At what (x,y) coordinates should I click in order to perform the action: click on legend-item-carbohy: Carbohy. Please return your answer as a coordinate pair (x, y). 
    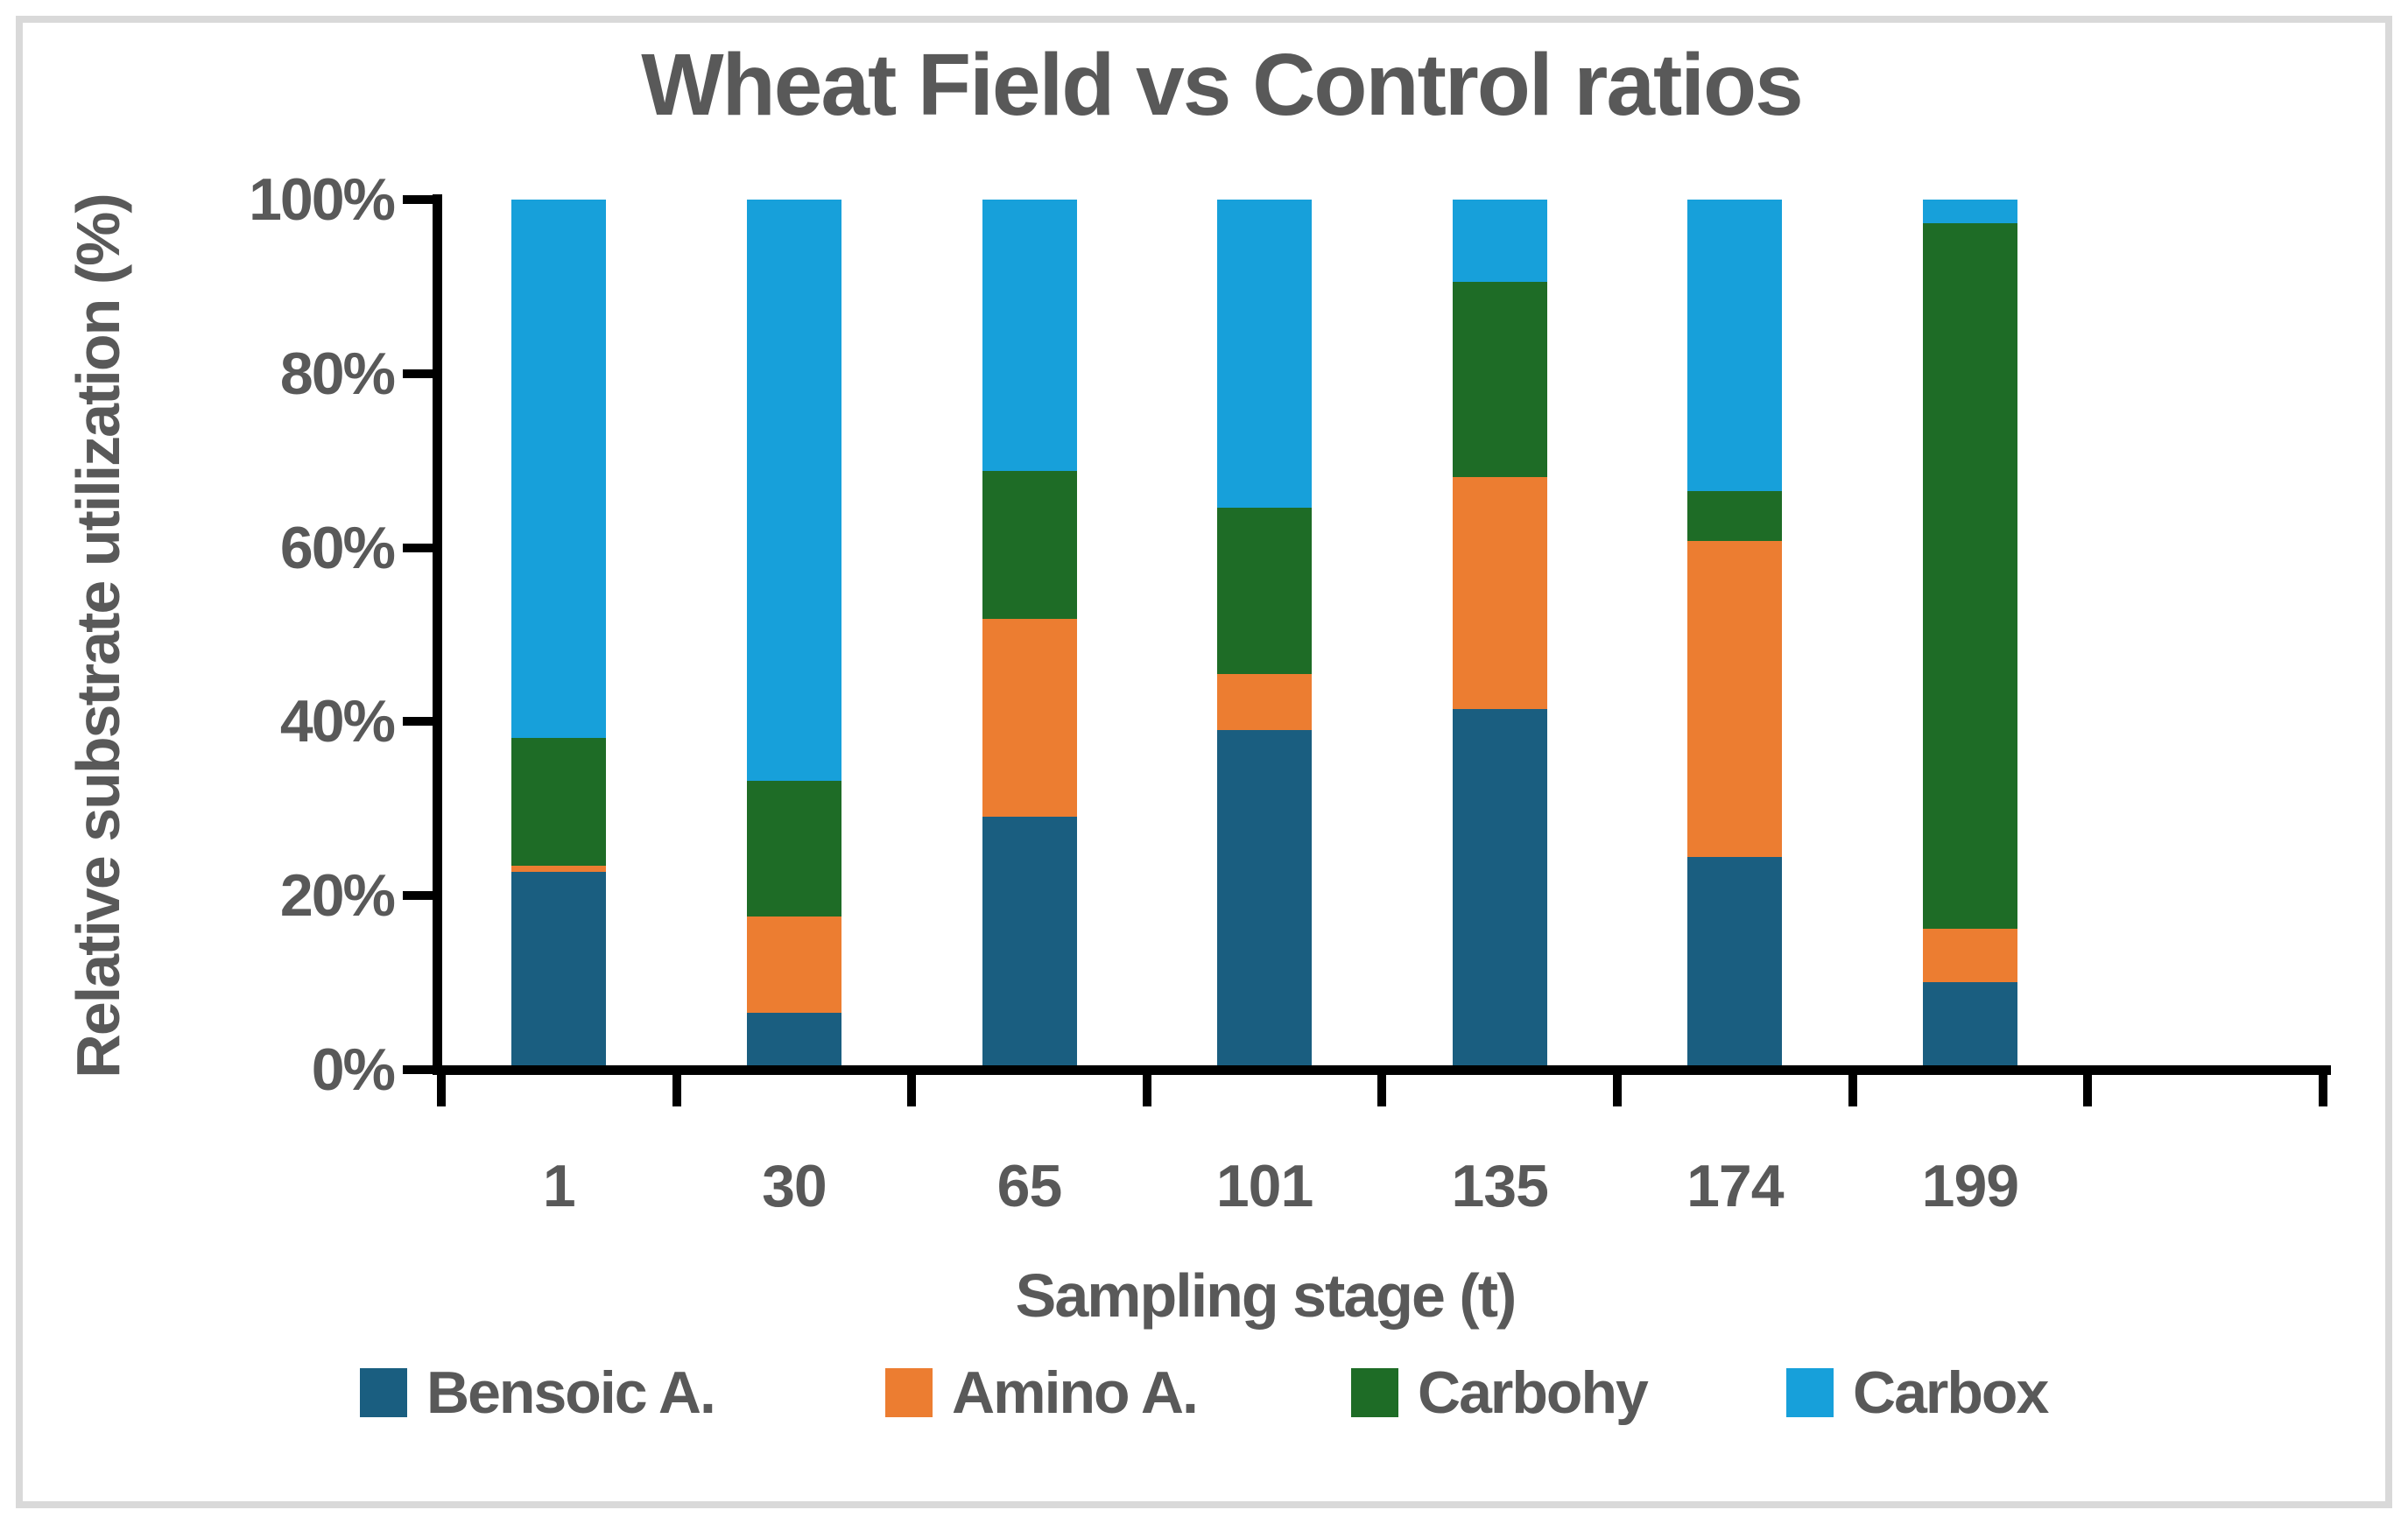
    Looking at the image, I should click on (1500, 1393).